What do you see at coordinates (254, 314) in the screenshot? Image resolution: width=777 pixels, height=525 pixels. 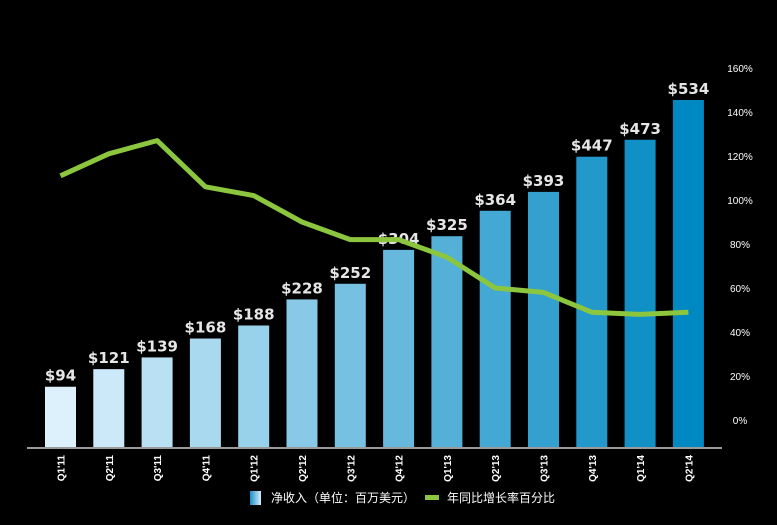 I see `bar-data-label: $188` at bounding box center [254, 314].